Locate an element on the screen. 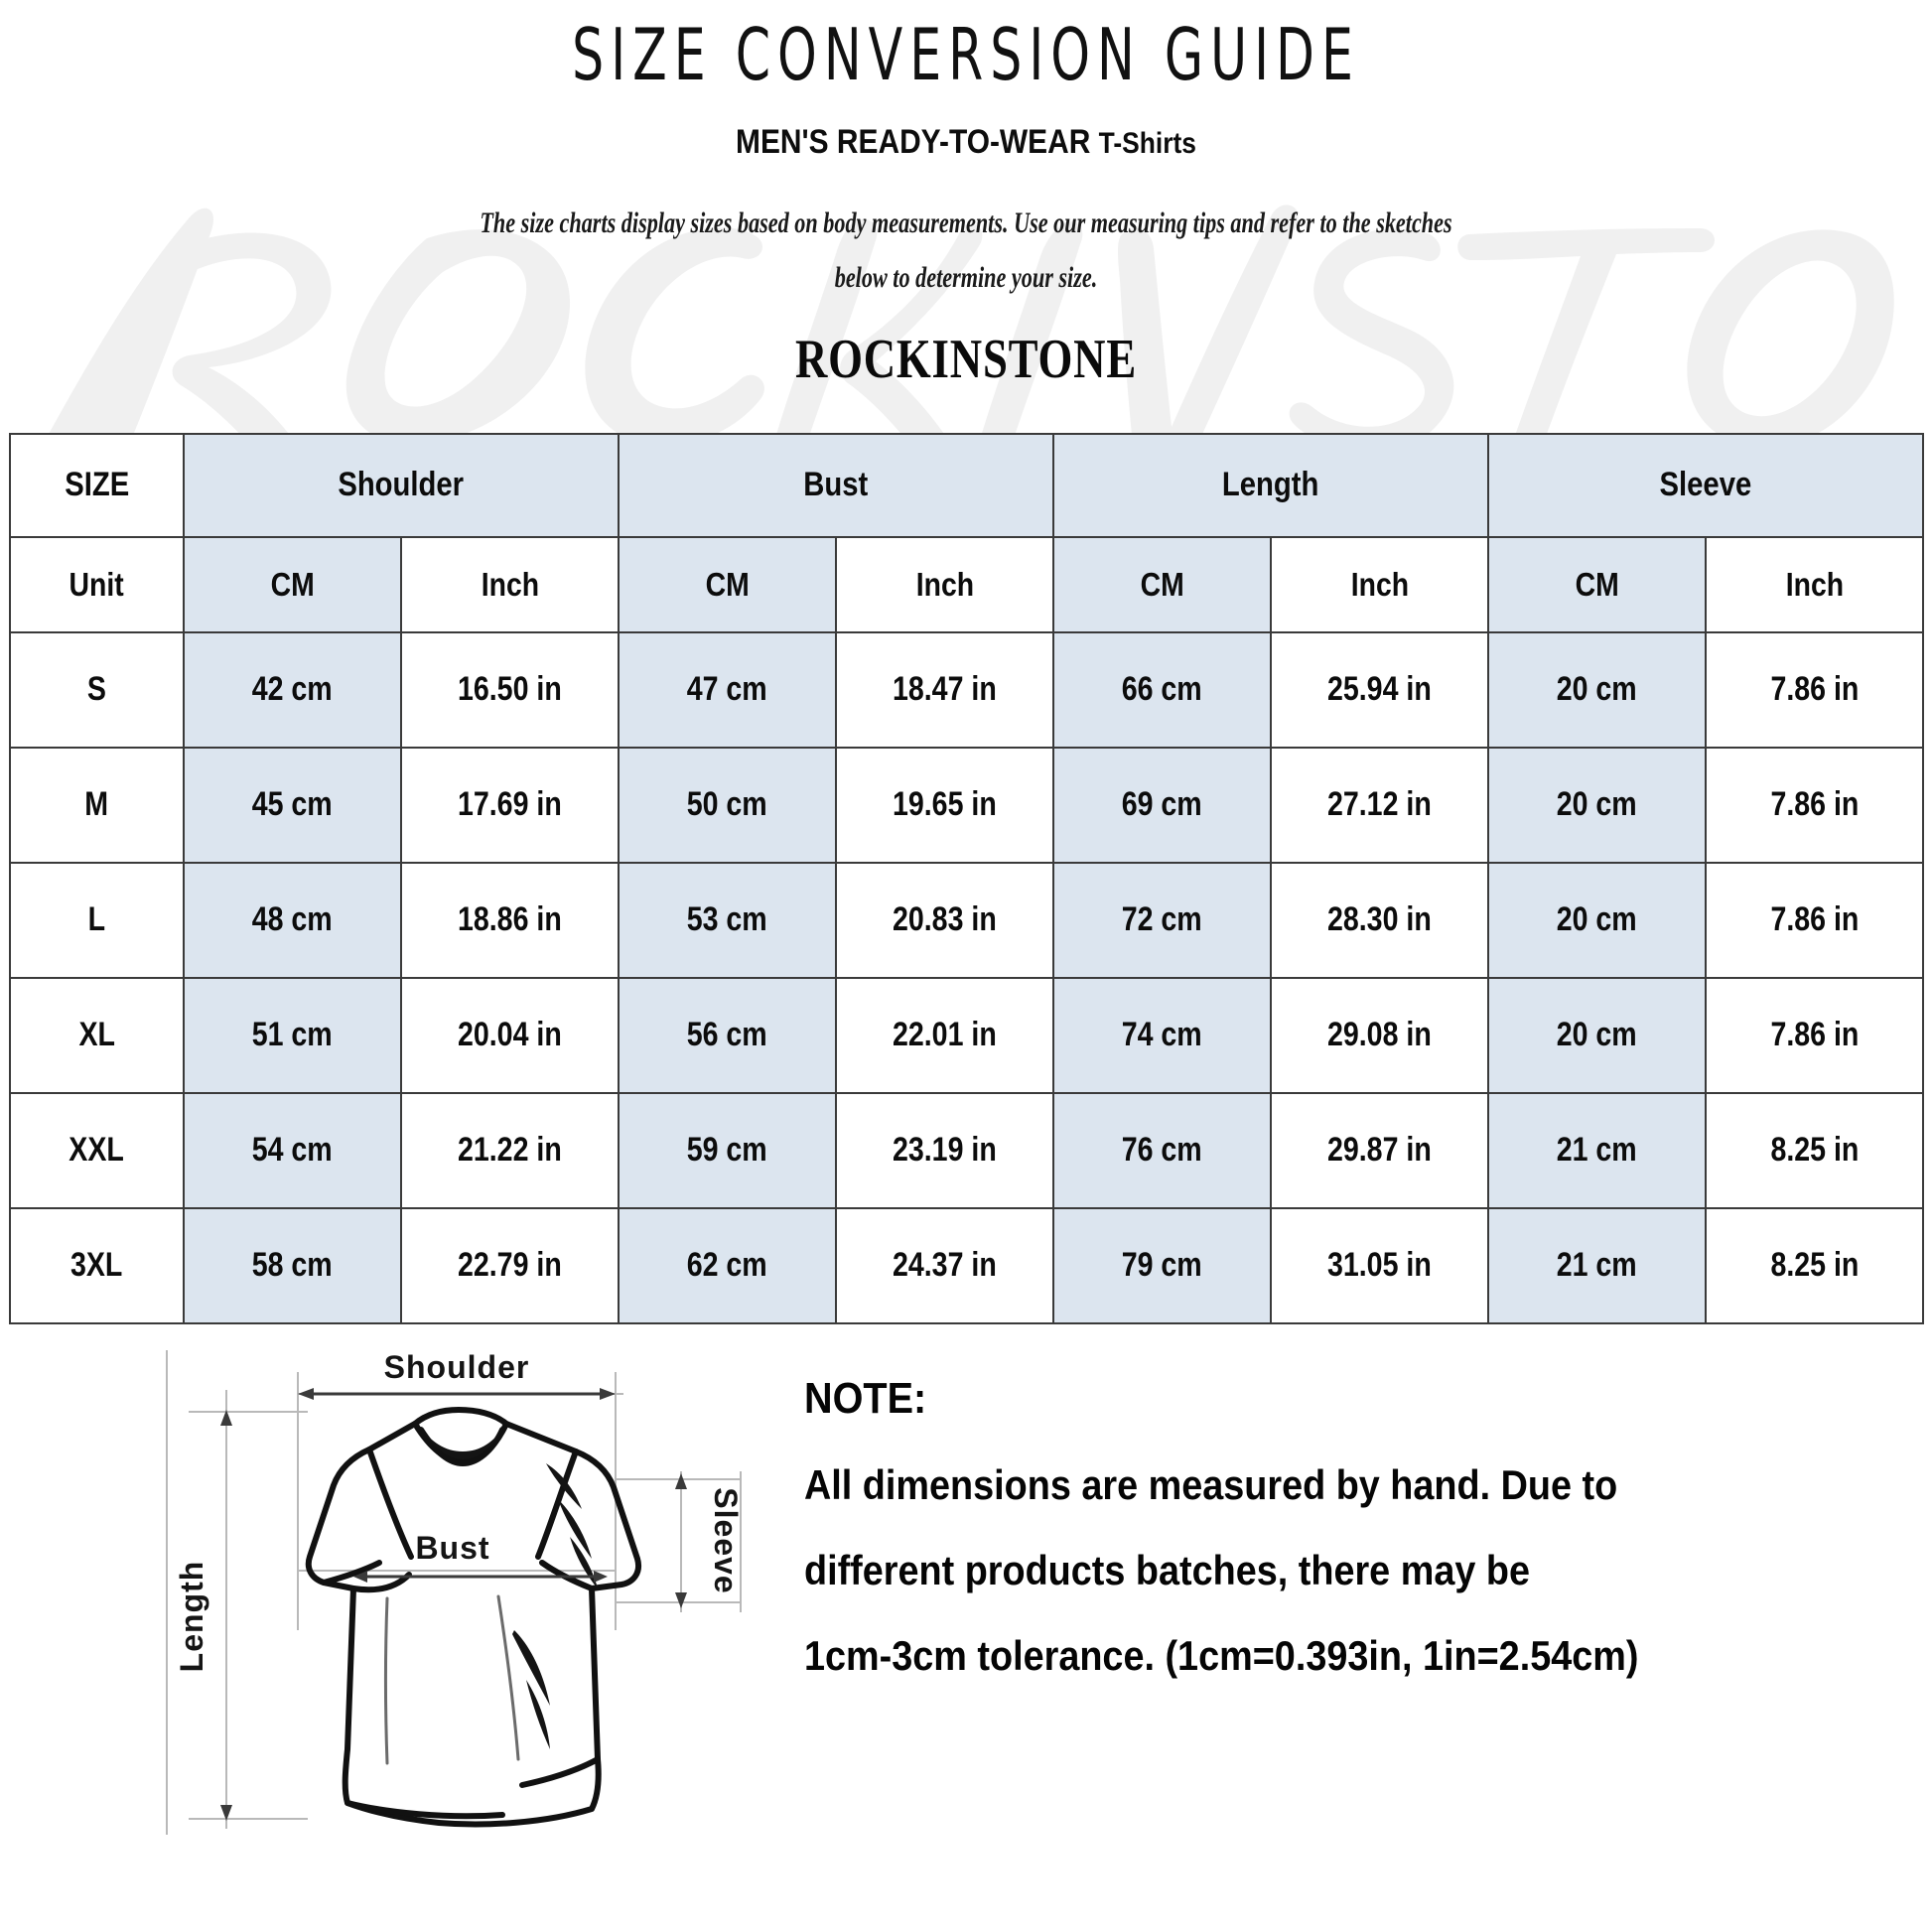 The width and height of the screenshot is (1932, 1932). cell-r6-c3: 62 cm is located at coordinates (727, 1265).